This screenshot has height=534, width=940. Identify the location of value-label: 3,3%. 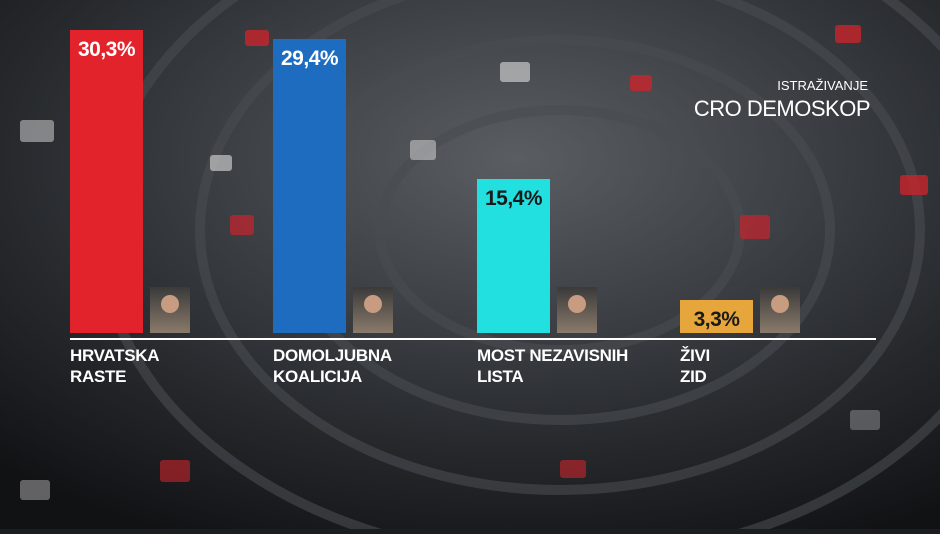
(717, 319).